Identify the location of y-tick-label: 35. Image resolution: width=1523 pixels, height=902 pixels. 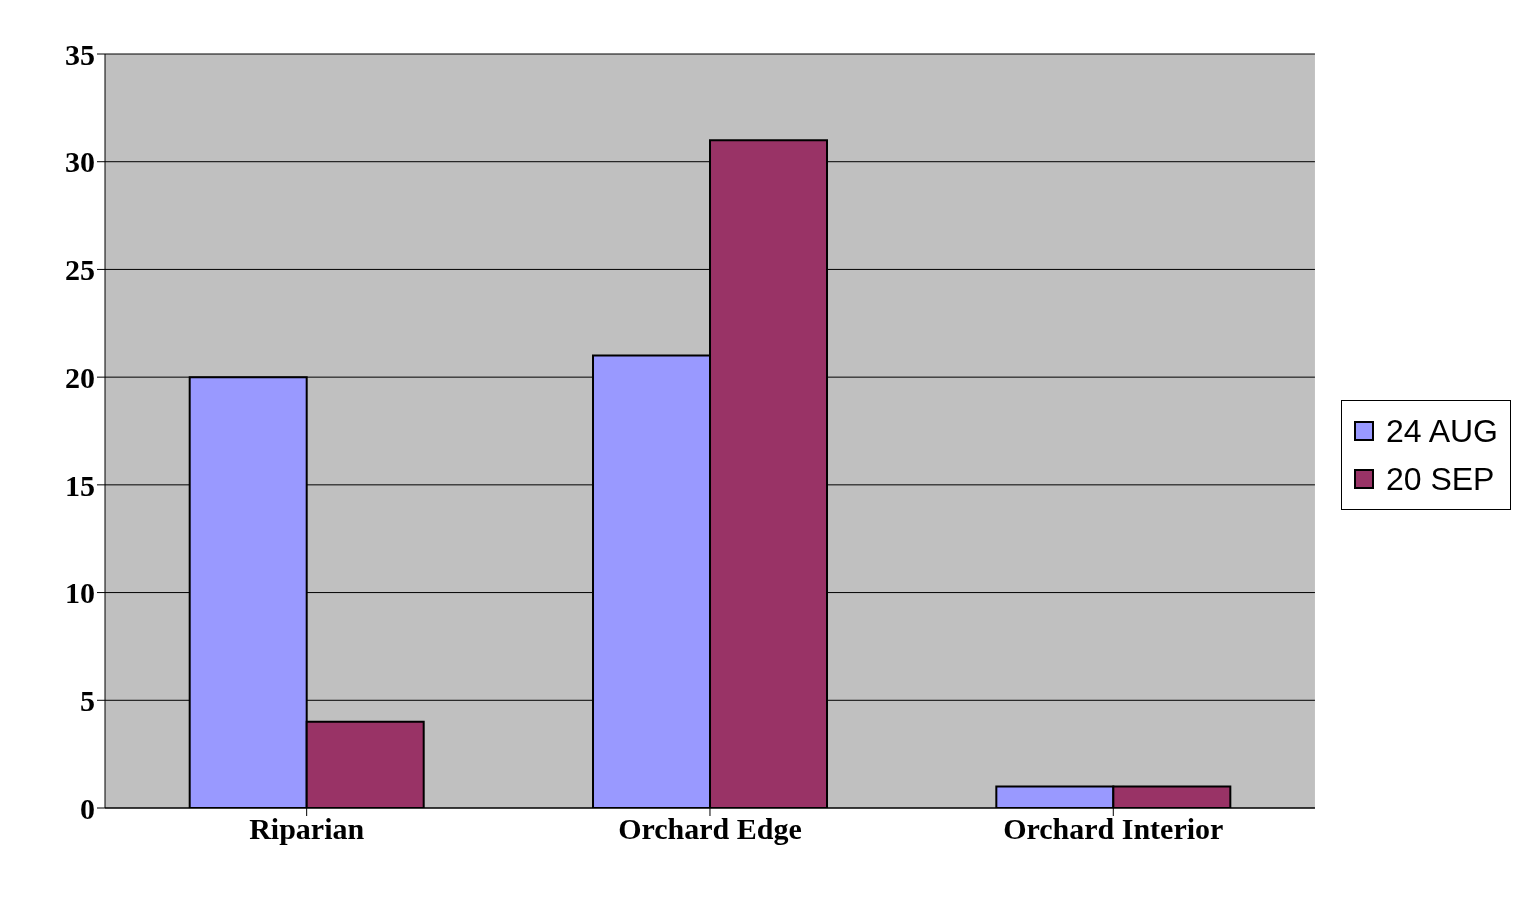
(80, 54).